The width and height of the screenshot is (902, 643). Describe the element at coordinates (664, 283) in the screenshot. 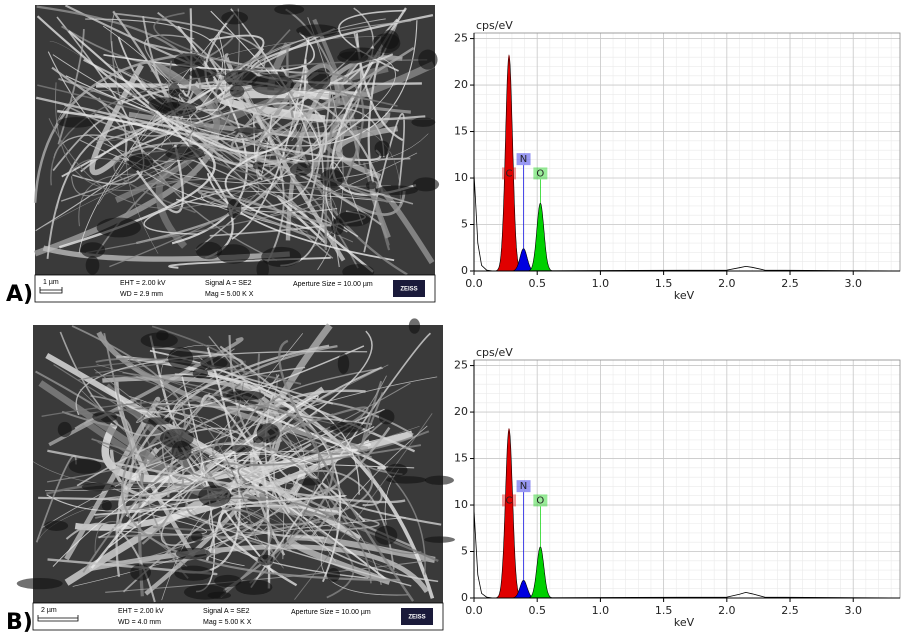

I see `x-tick-label: 1.5` at that location.